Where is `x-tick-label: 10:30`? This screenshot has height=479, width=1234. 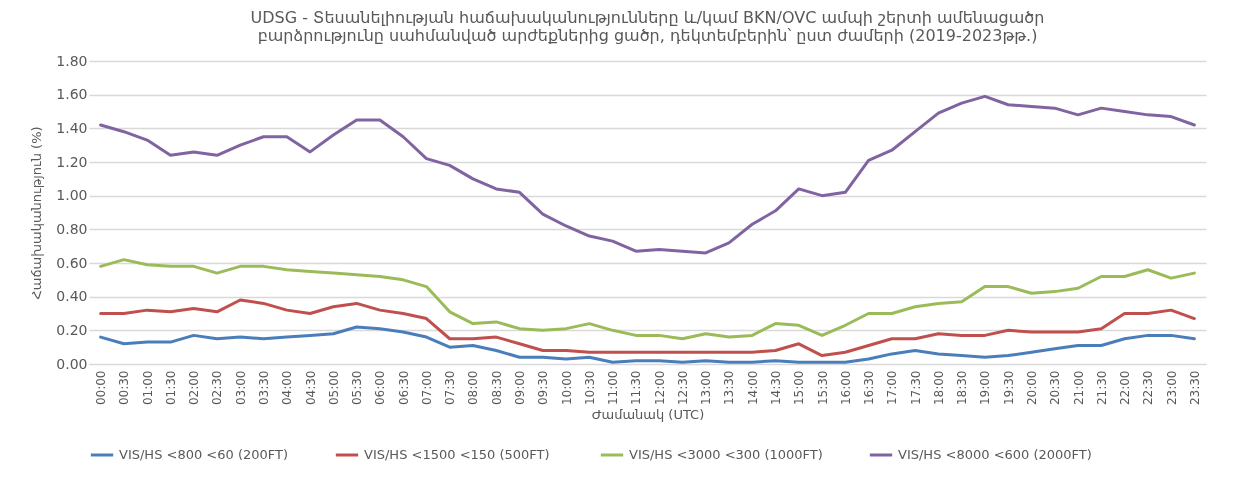 x-tick-label: 10:30 is located at coordinates (589, 388).